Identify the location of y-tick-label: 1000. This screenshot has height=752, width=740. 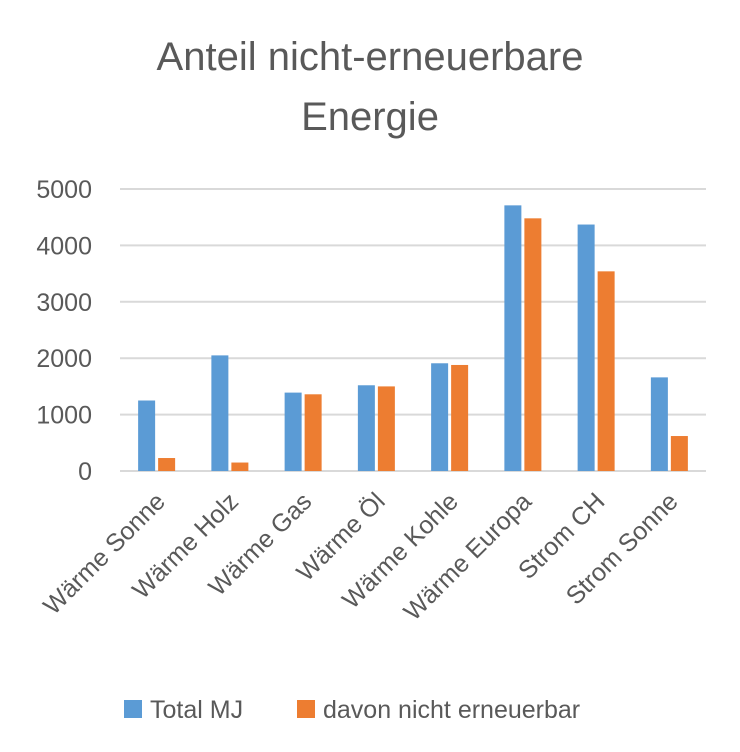
(64, 416).